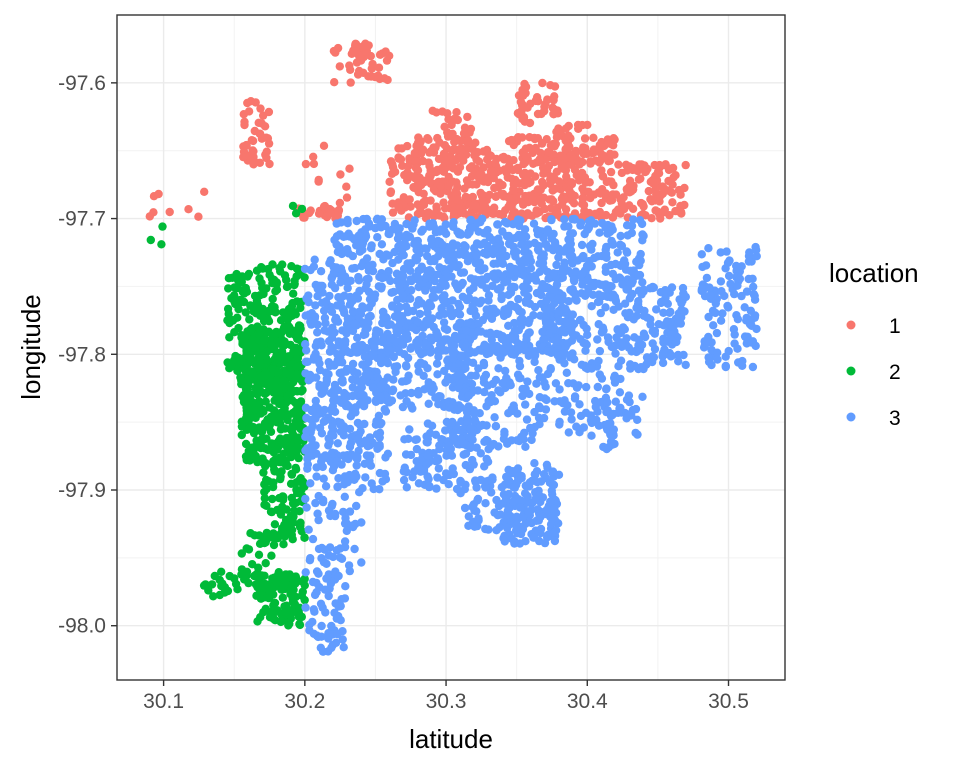  Describe the element at coordinates (873, 372) in the screenshot. I see `legend-entry-2: 2` at that location.